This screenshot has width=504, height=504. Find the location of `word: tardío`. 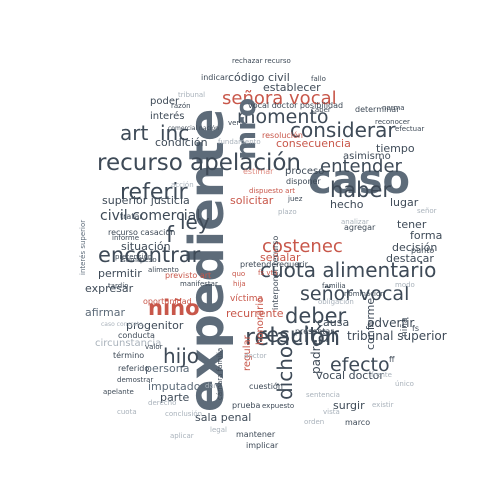

word: tardío is located at coordinates (118, 286).